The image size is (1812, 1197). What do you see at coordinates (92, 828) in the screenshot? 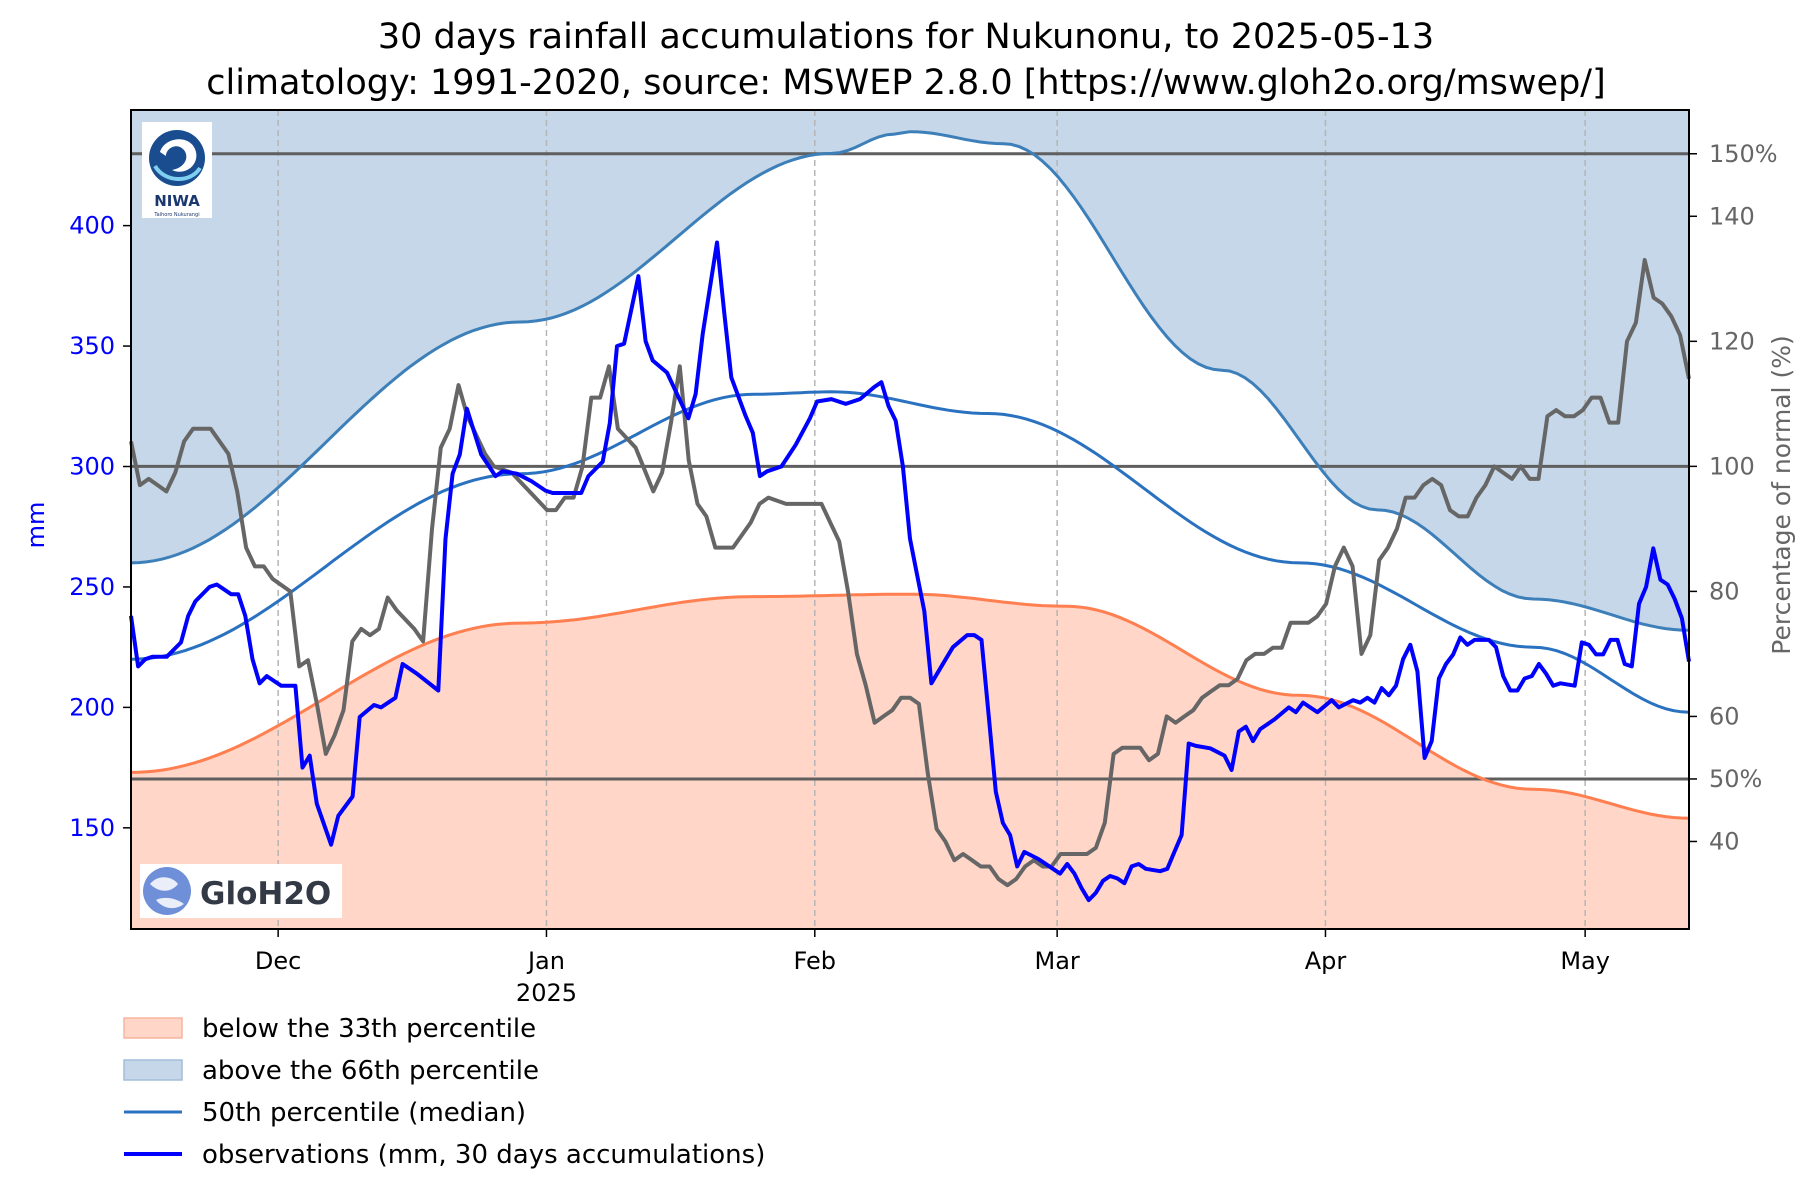
I see `y-left-tick-label: 150` at bounding box center [92, 828].